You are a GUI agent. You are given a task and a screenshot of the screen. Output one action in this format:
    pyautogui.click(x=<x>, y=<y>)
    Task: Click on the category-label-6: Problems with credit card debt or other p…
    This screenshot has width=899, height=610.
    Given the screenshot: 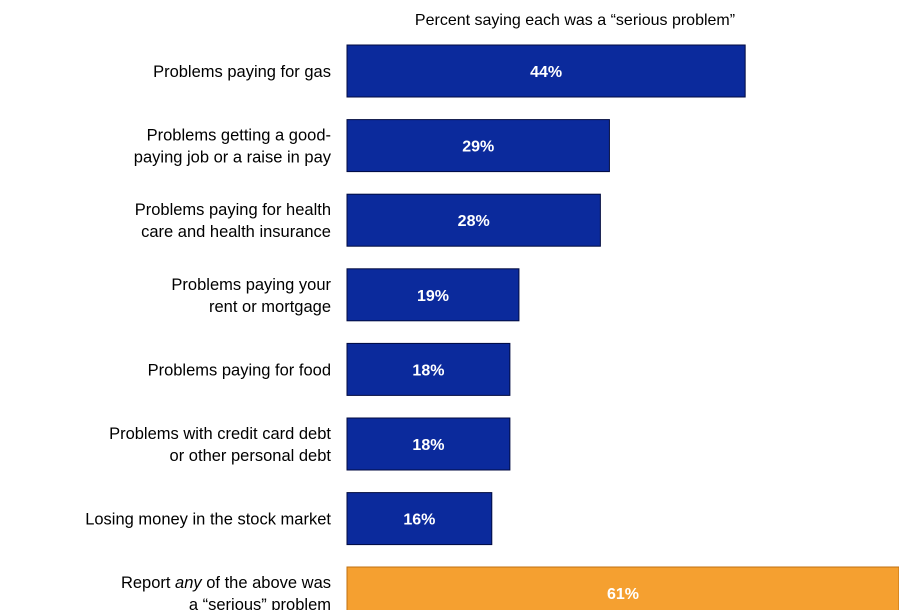 What is the action you would take?
    pyautogui.click(x=220, y=445)
    